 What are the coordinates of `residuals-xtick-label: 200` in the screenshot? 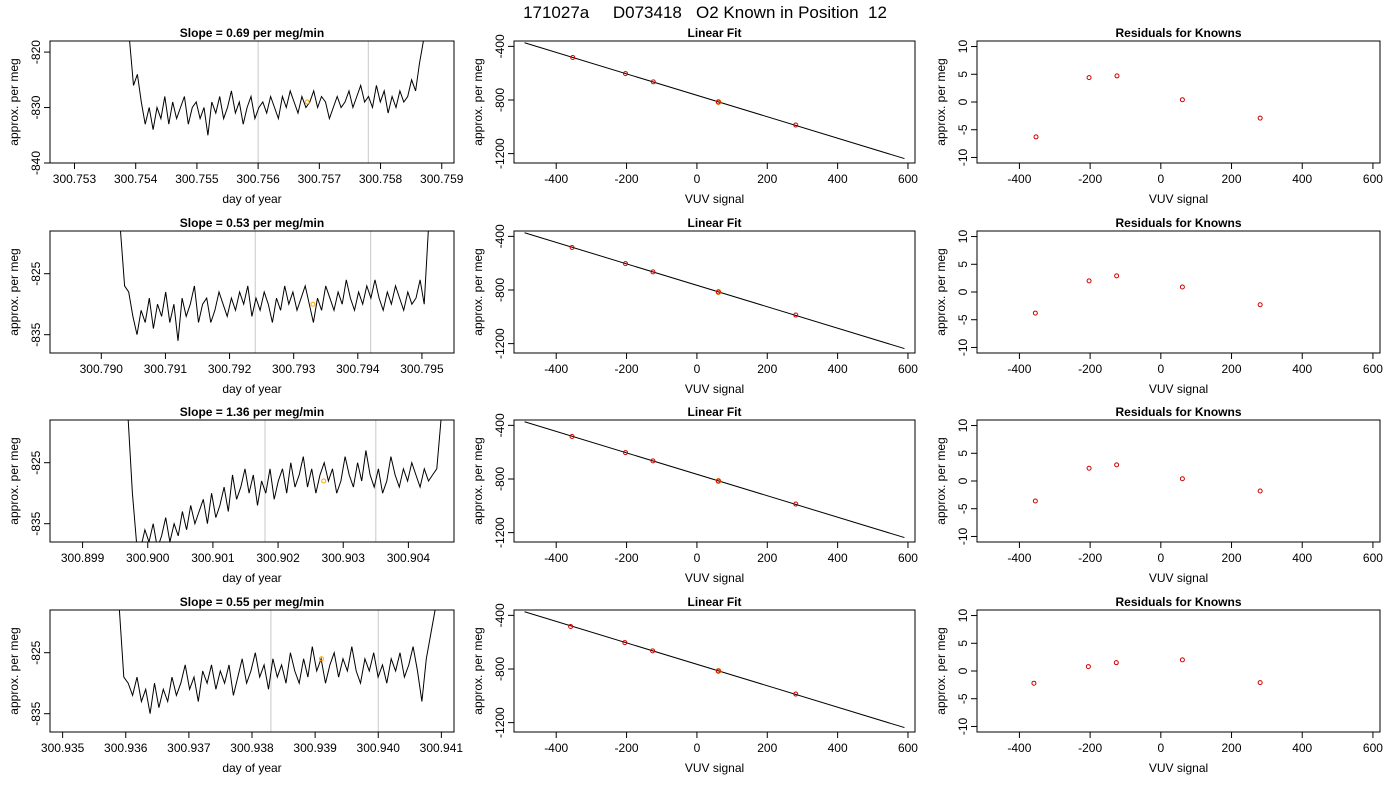 It's located at (1232, 179).